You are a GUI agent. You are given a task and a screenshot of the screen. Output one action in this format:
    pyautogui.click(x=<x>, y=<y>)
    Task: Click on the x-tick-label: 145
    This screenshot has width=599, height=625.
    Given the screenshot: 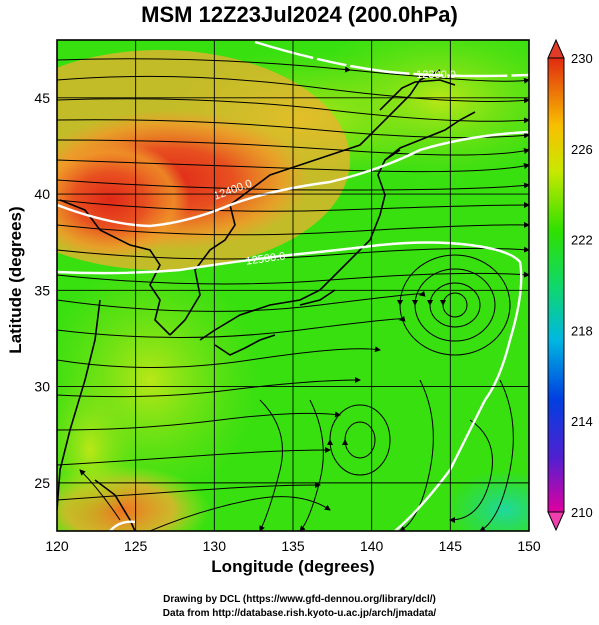 What is the action you would take?
    pyautogui.click(x=451, y=546)
    